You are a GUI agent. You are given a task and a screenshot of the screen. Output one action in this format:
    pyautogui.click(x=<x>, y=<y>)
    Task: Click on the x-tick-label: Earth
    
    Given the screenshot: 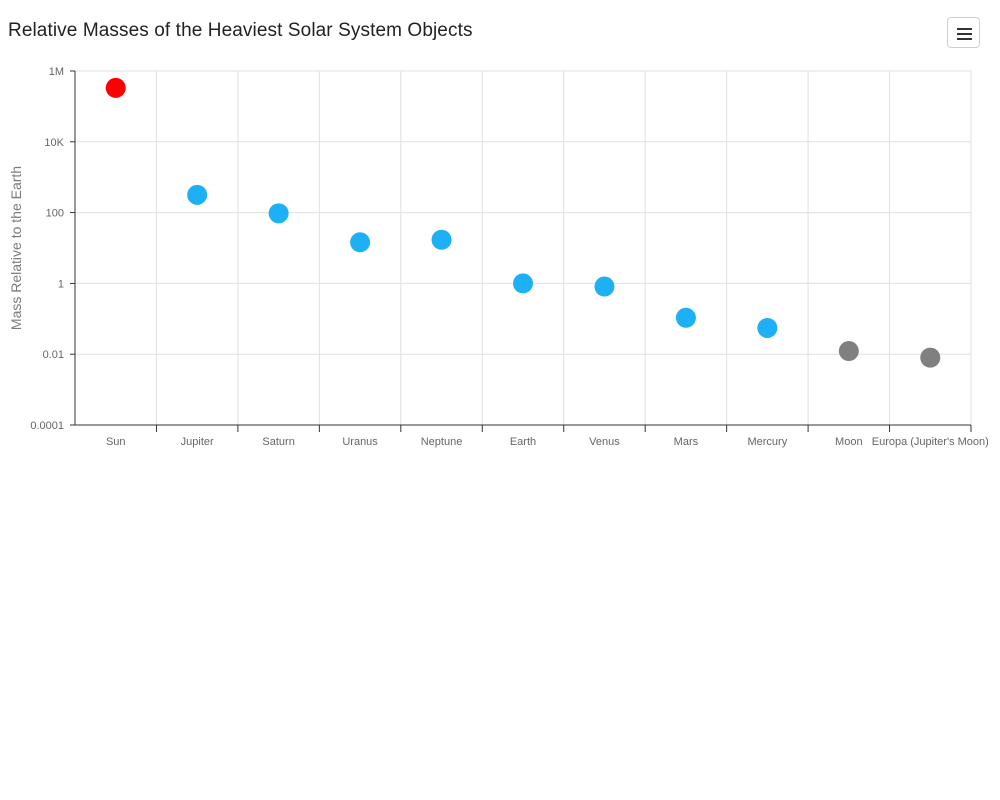 What is the action you would take?
    pyautogui.click(x=523, y=442)
    